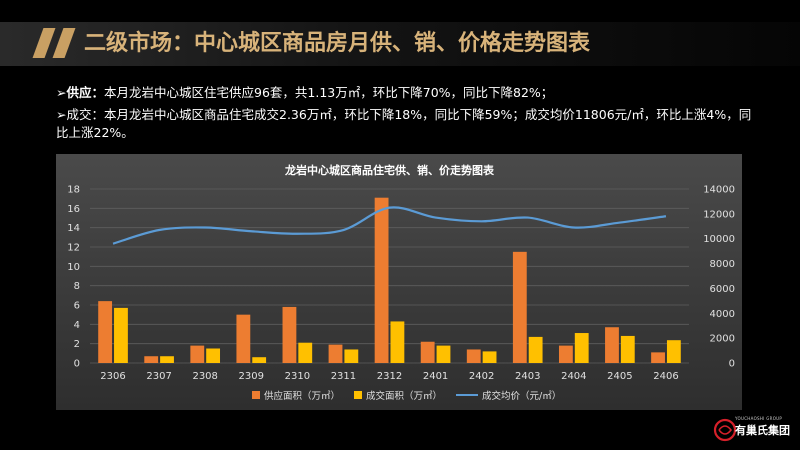 The width and height of the screenshot is (800, 450). Describe the element at coordinates (251, 376) in the screenshot. I see `x-tick-label: 2309` at that location.